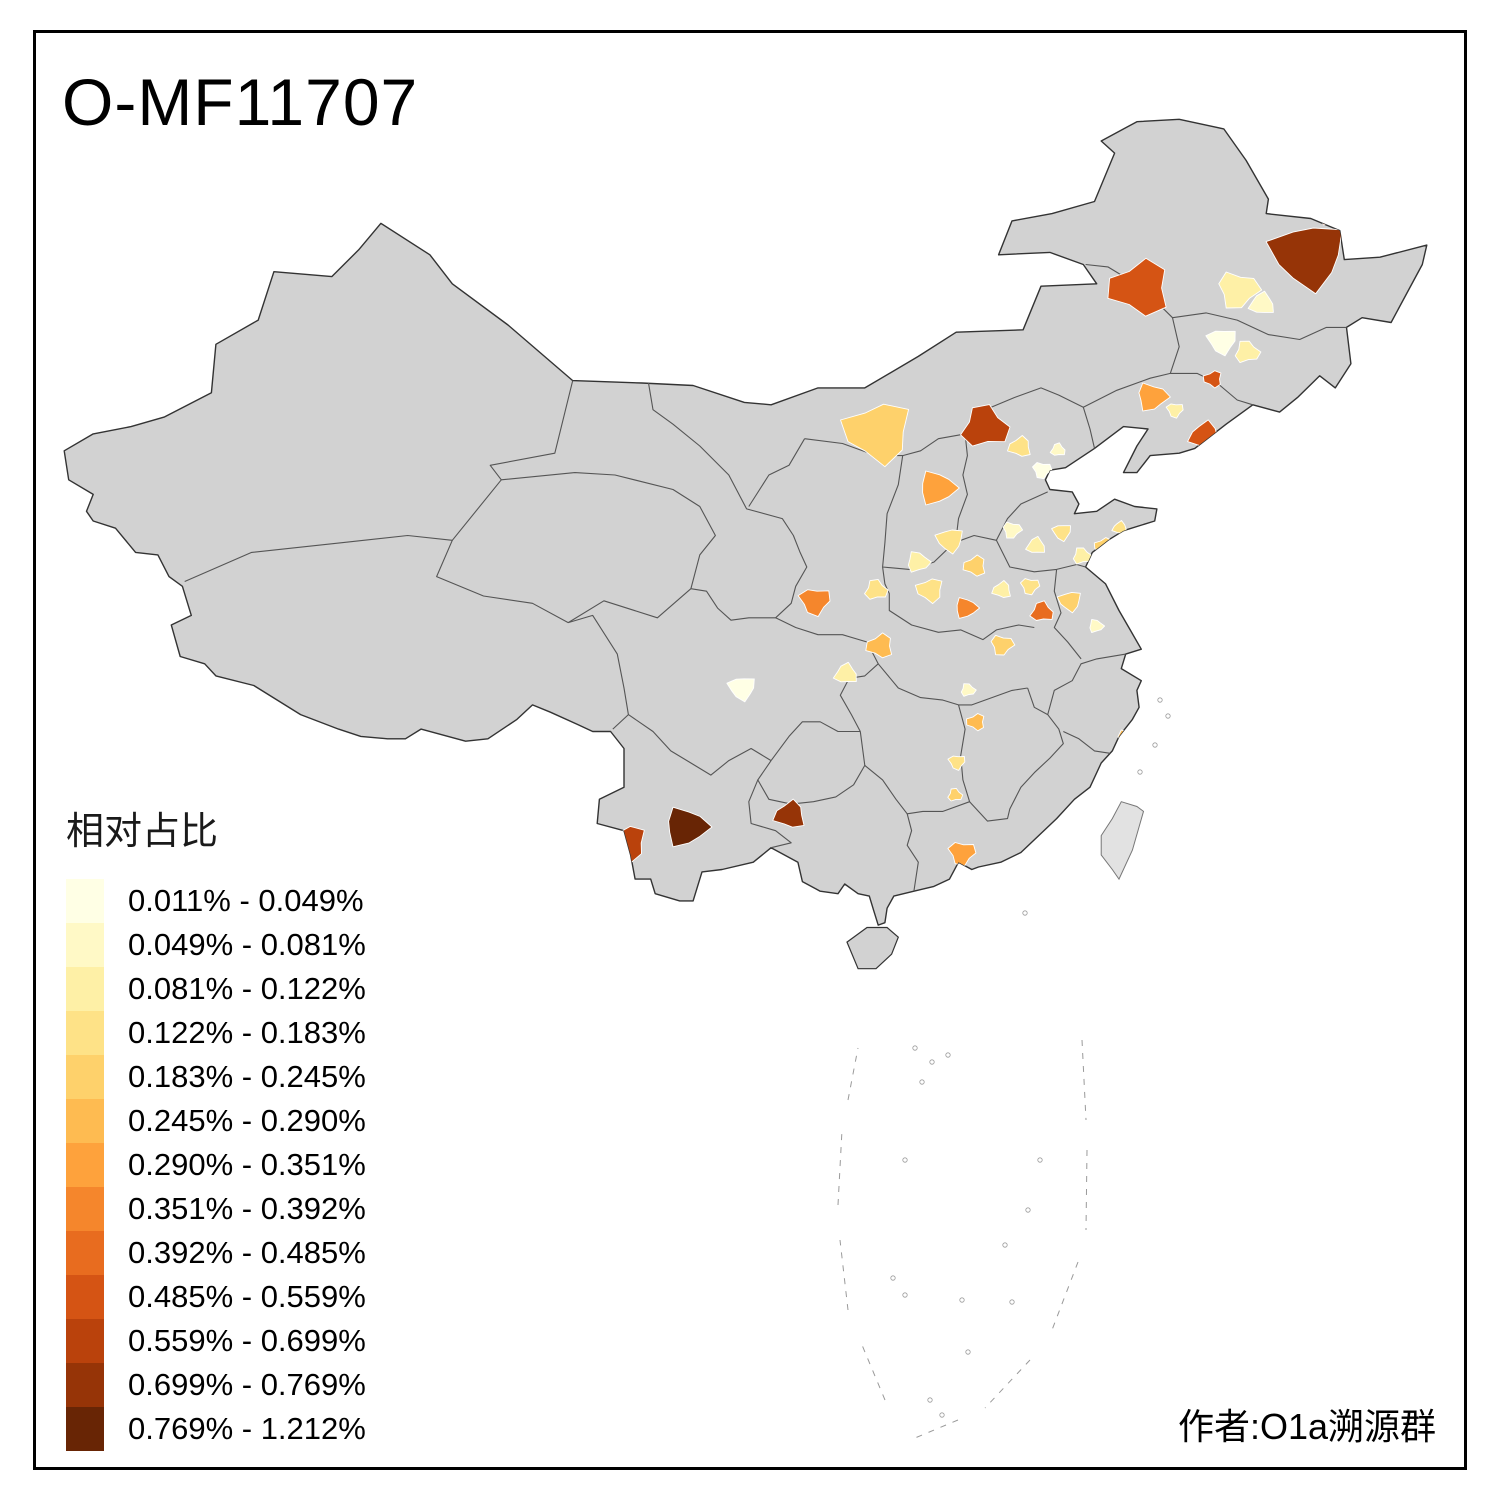 This screenshot has height=1500, width=1500. I want to click on legend-row: 0.699% - 0.769%, so click(216, 1385).